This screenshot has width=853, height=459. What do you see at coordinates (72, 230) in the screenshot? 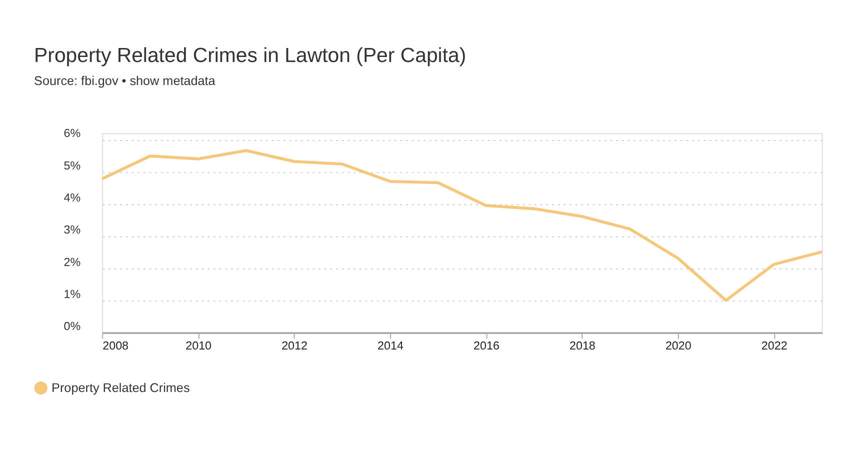
I see `y-tick-label: 3%` at bounding box center [72, 230].